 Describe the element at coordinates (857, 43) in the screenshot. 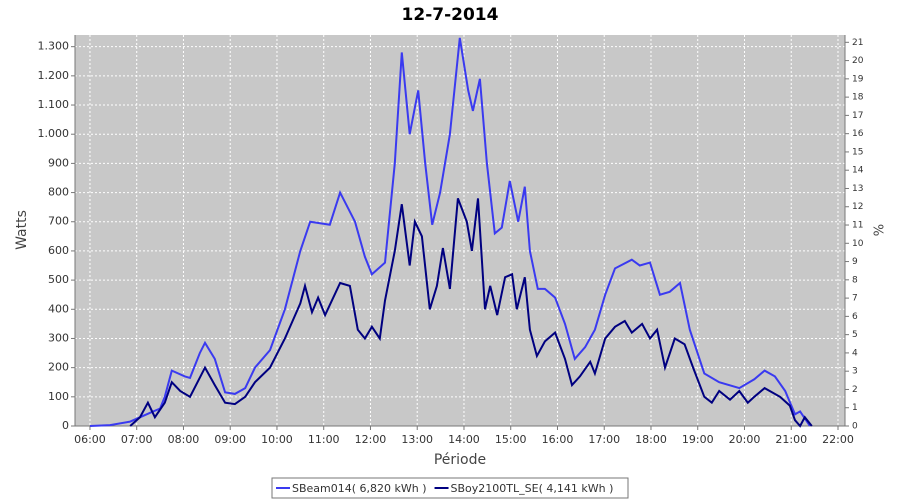

I see `y2-tick-label: 21` at that location.